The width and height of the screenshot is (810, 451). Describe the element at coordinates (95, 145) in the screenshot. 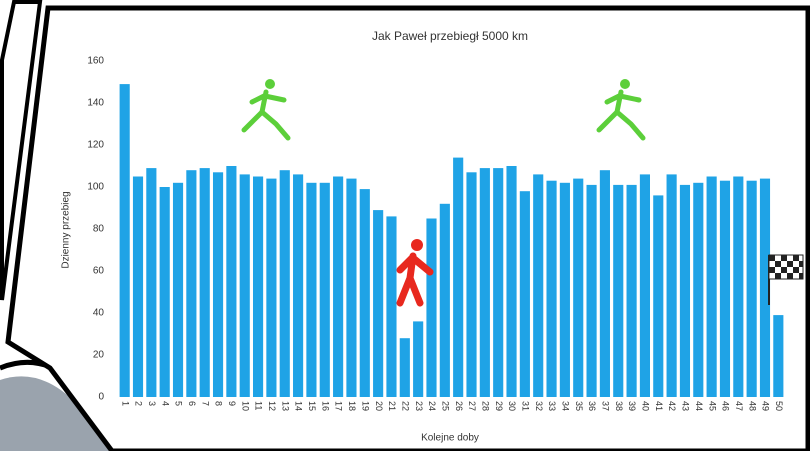

I see `y-tick-label: 120` at that location.